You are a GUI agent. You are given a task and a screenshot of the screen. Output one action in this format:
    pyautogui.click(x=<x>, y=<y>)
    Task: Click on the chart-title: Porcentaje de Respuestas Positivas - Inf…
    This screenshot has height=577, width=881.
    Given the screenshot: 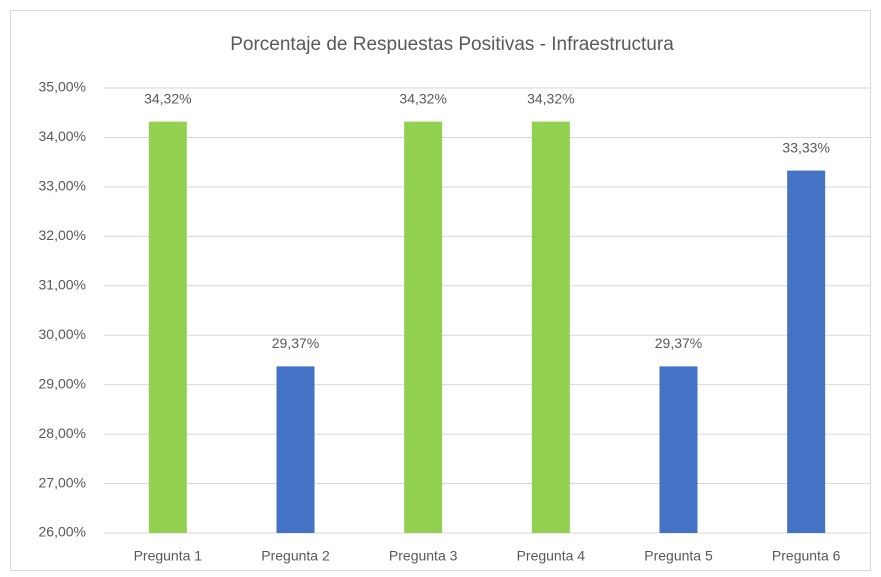 What is the action you would take?
    pyautogui.click(x=452, y=44)
    